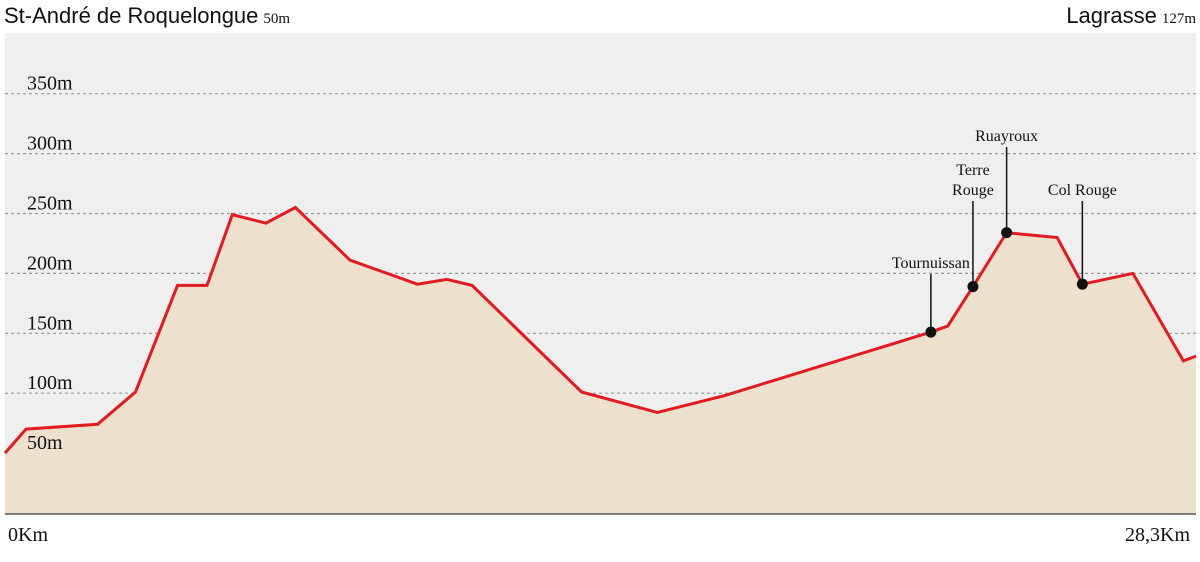 The height and width of the screenshot is (562, 1200). Describe the element at coordinates (1006, 183) in the screenshot. I see `poi-ruayroux: Ruayroux` at that location.